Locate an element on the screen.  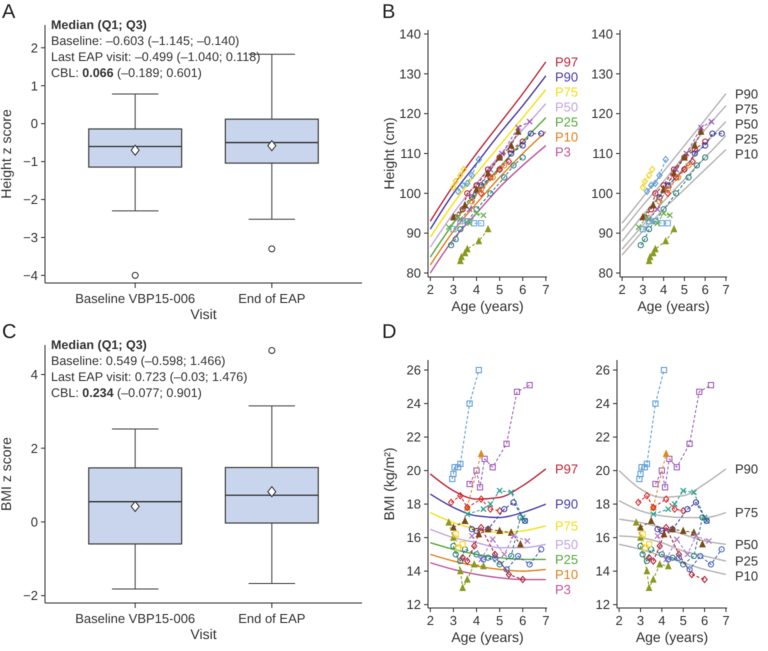
y-tick-label: 1 is located at coordinates (34, 86).